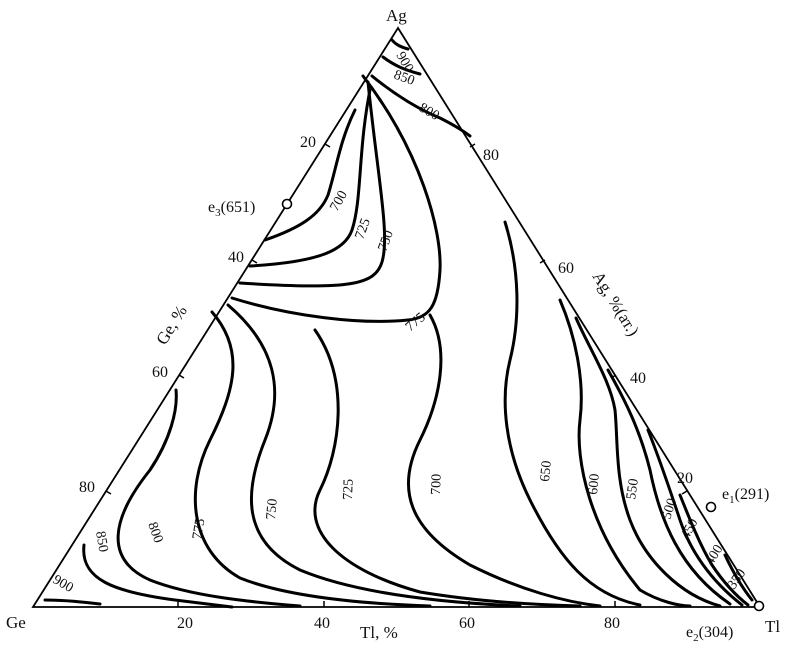 The image size is (790, 646). Describe the element at coordinates (363, 229) in the screenshot. I see `iso-label-725-top: 725` at that location.